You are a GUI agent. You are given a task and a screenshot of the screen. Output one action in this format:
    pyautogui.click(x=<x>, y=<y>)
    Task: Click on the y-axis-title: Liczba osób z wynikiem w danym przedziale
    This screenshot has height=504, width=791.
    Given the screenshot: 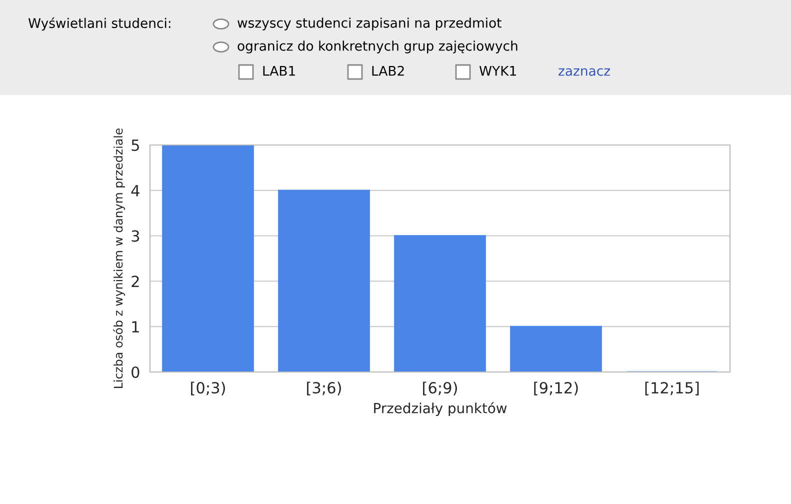 What is the action you would take?
    pyautogui.click(x=119, y=258)
    